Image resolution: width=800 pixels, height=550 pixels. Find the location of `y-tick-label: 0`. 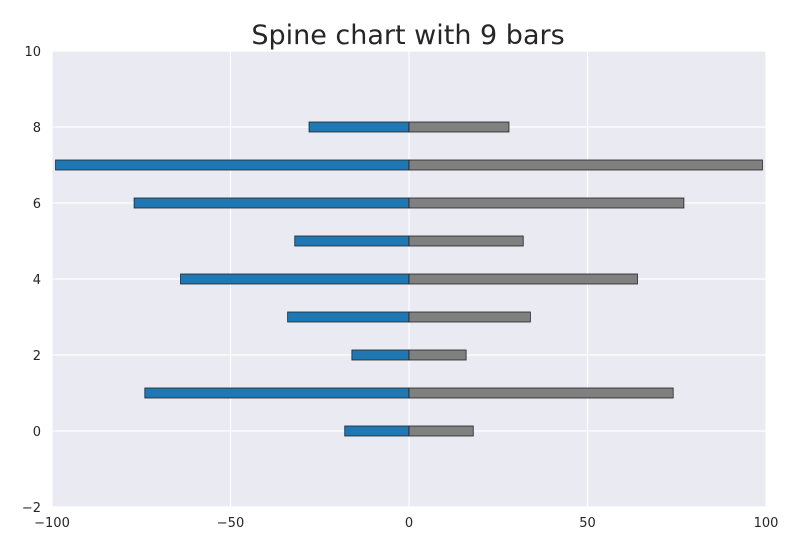

y-tick-label: 0 is located at coordinates (37, 432).